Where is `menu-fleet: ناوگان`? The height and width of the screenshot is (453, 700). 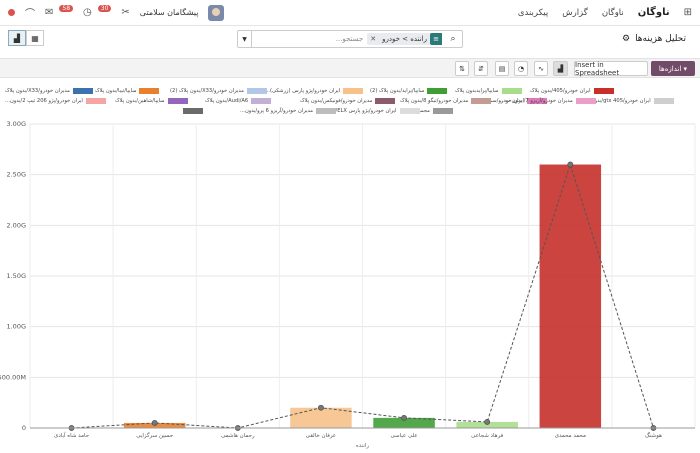 menu-fleet: ناوگان is located at coordinates (612, 12).